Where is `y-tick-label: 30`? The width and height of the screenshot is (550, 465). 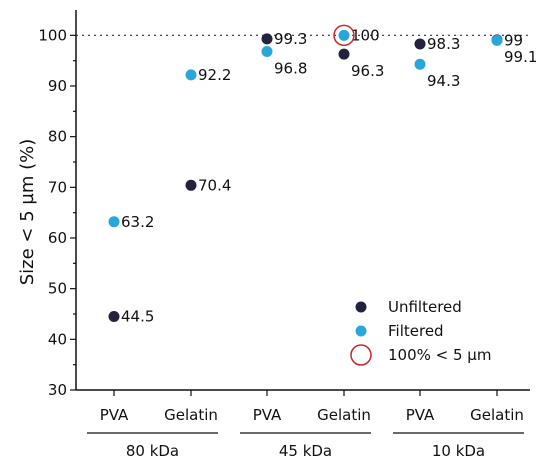 y-tick-label: 30 is located at coordinates (57, 390).